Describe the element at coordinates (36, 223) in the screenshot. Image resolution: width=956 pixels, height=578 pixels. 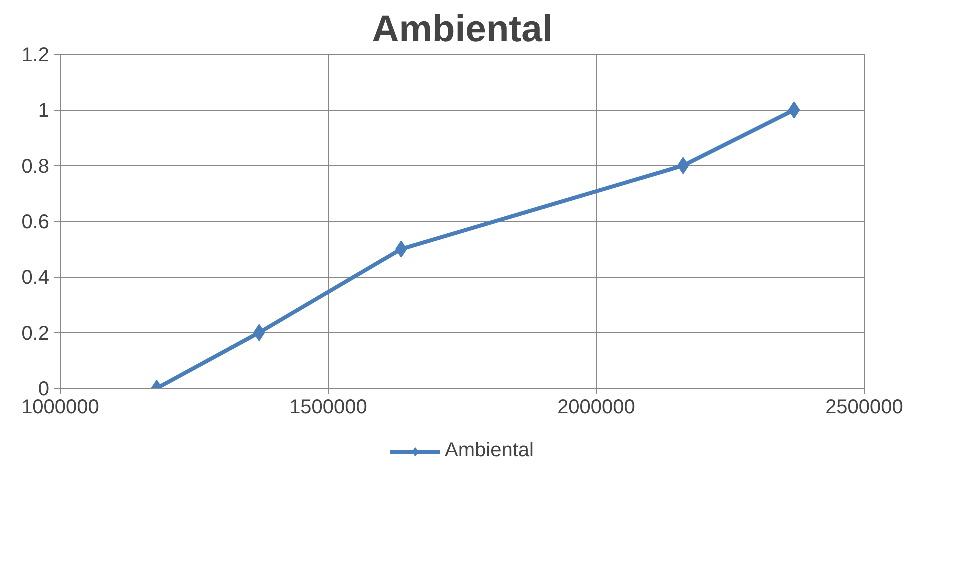
I see `y-tick-label: 0.6` at that location.